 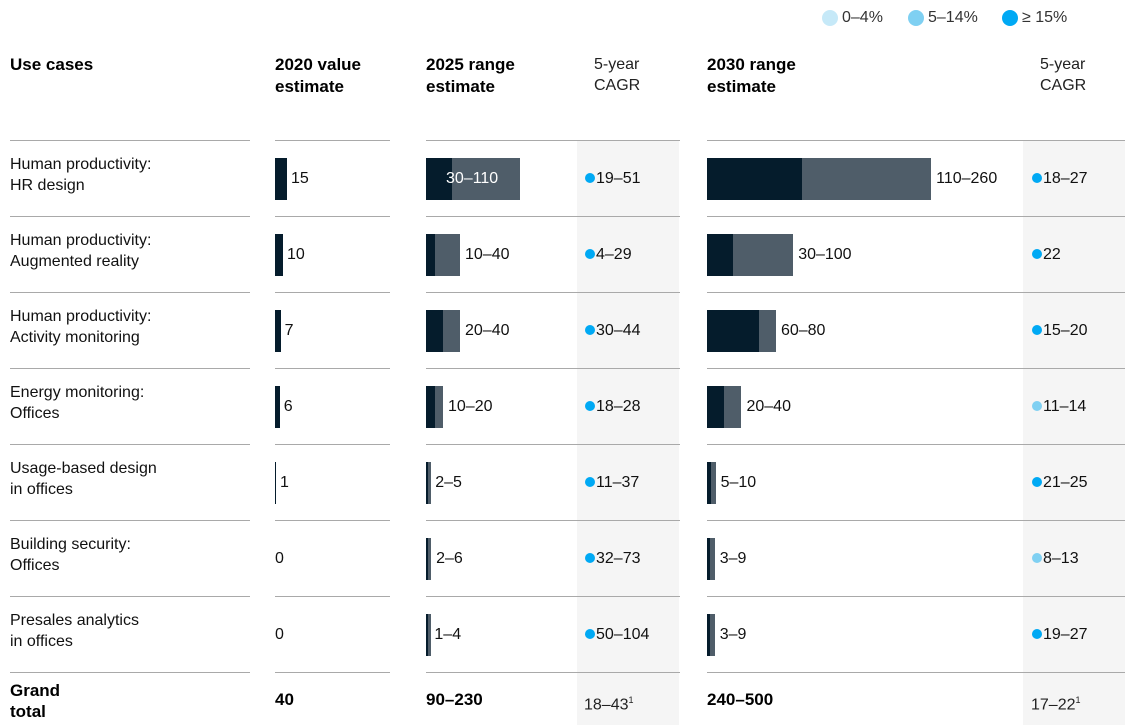 I want to click on range-2030-label: 110–260, so click(x=967, y=178).